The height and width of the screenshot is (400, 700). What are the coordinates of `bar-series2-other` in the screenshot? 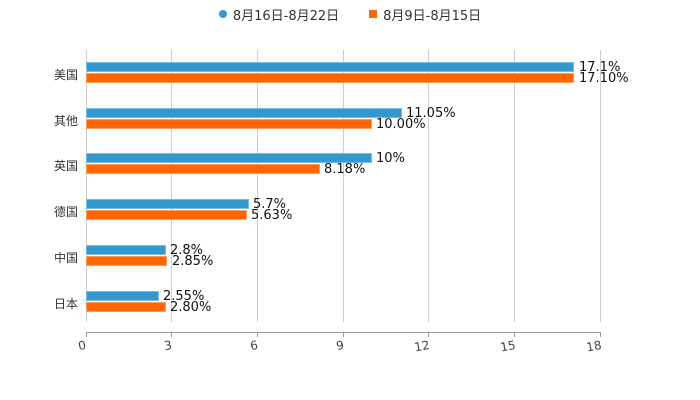 It's located at (229, 124).